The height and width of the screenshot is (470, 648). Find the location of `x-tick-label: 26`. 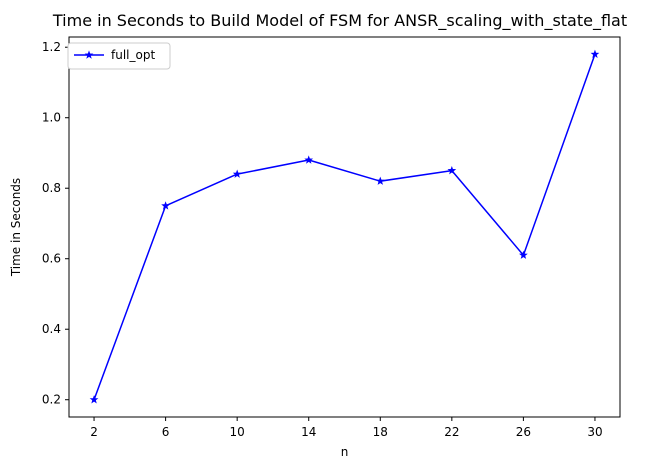

x-tick-label: 26 is located at coordinates (523, 432).